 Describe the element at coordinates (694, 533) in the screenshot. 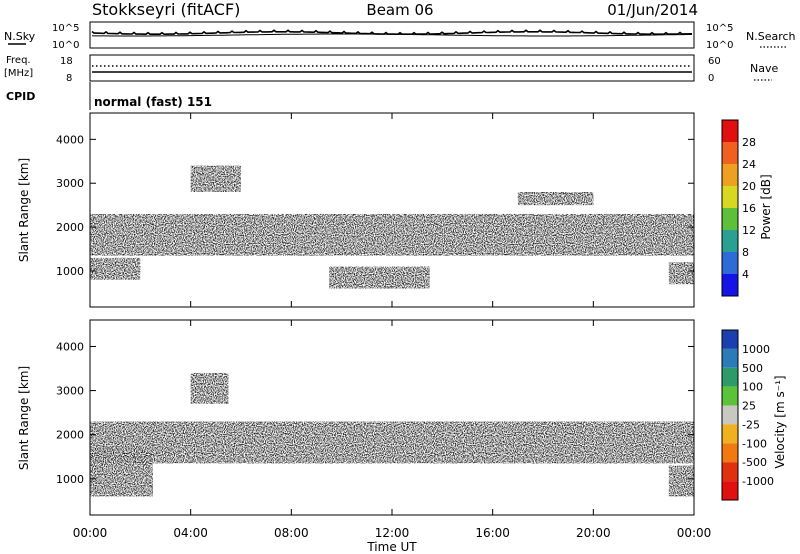

I see `xtick-label-6: 00:00` at that location.